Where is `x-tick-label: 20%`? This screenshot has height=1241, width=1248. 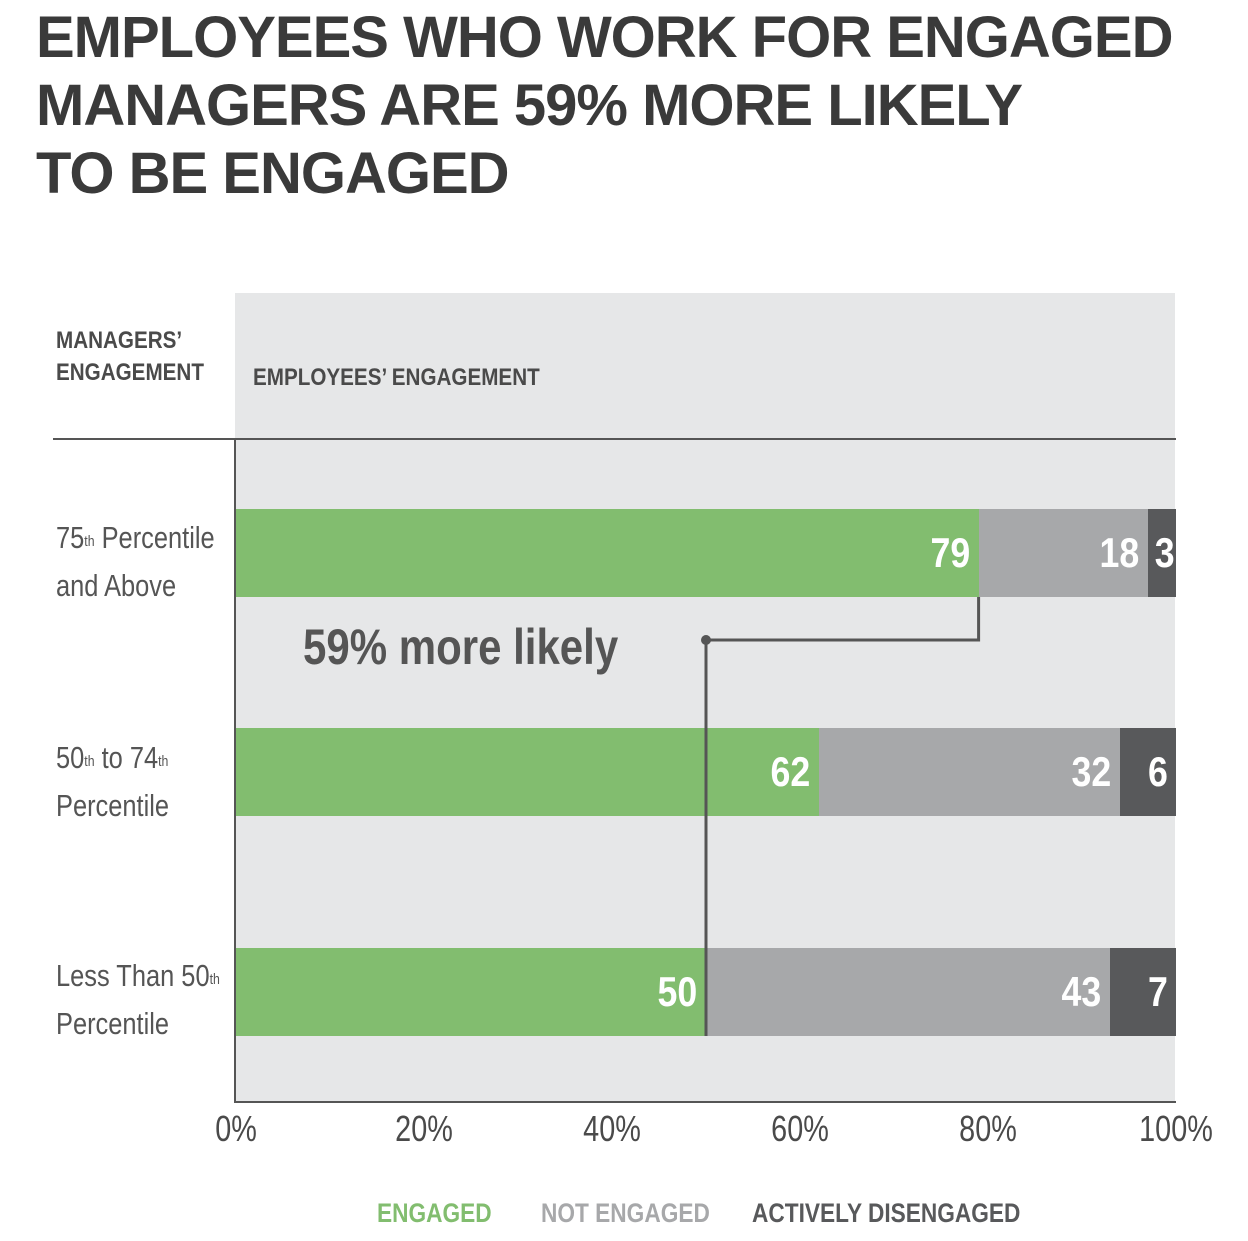
x-tick-label: 20% is located at coordinates (424, 1128).